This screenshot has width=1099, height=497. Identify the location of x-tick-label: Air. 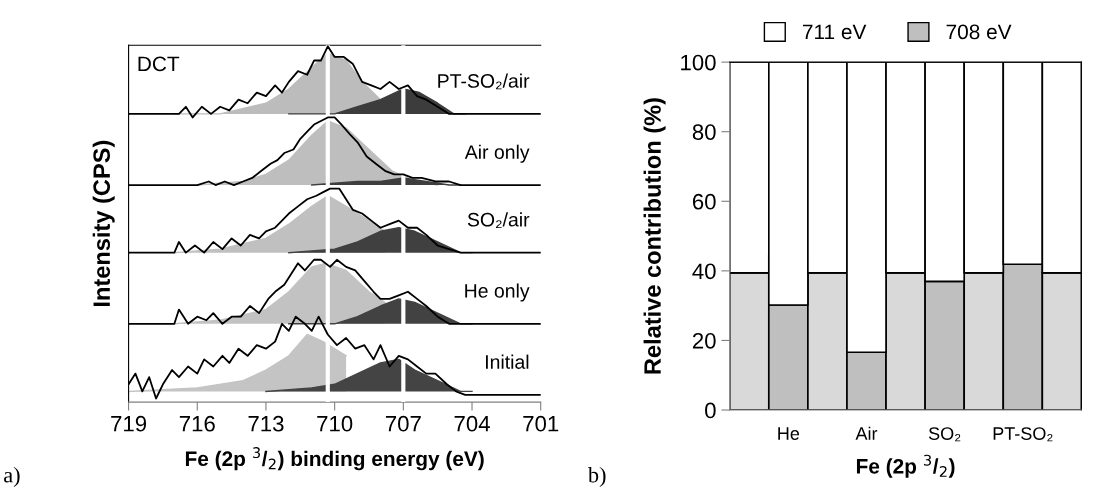
(866, 433).